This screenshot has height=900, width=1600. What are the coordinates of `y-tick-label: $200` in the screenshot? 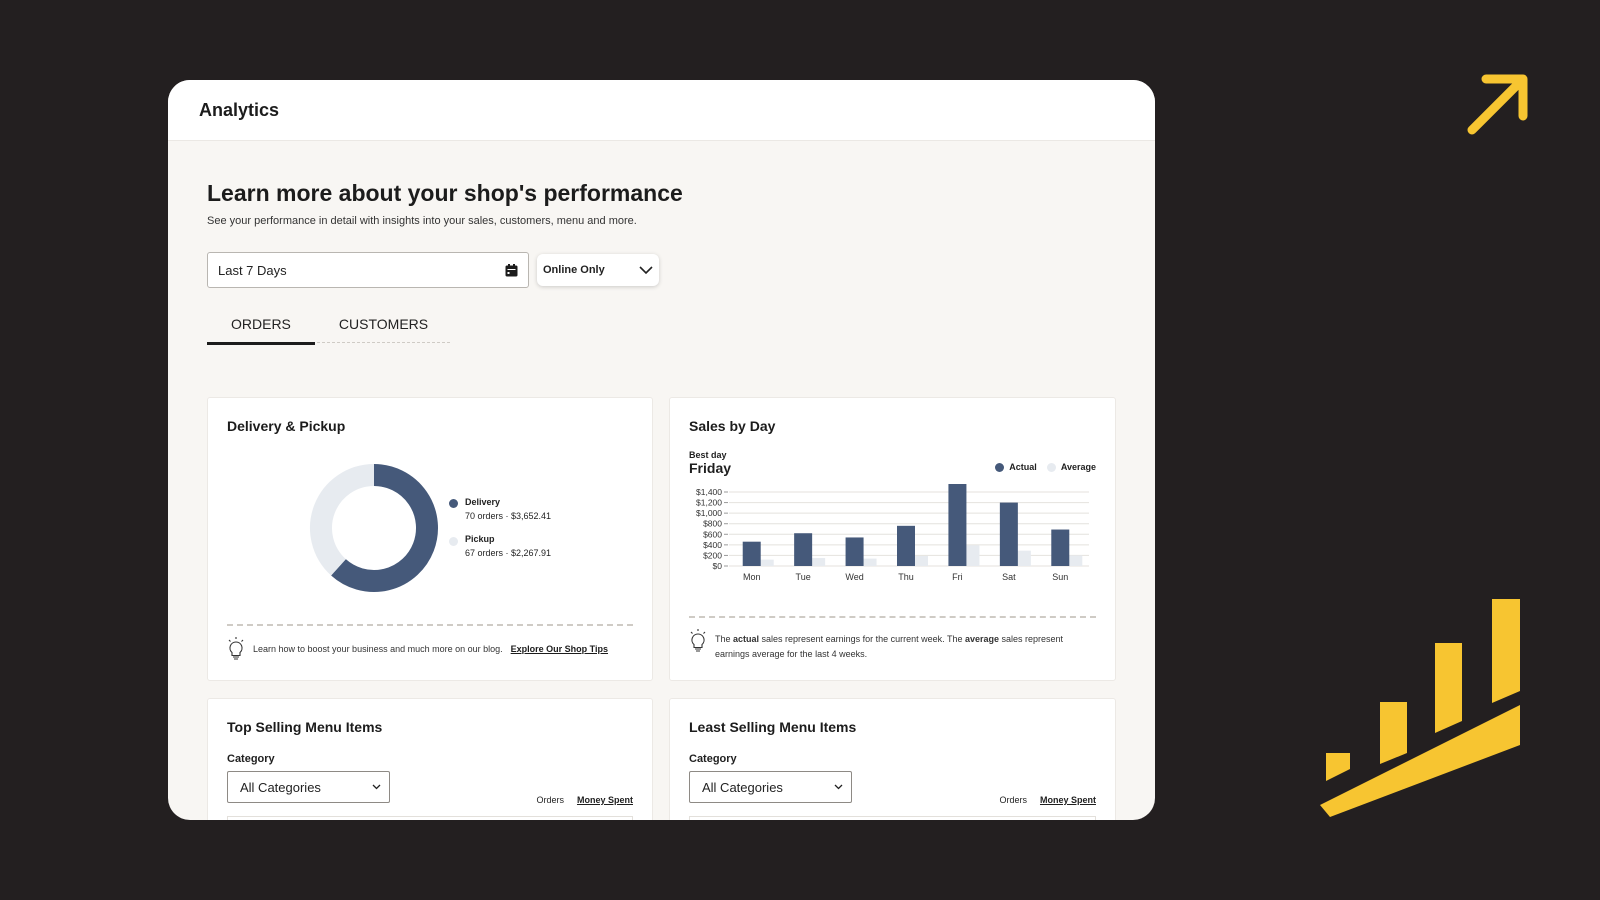 It's located at (712, 555).